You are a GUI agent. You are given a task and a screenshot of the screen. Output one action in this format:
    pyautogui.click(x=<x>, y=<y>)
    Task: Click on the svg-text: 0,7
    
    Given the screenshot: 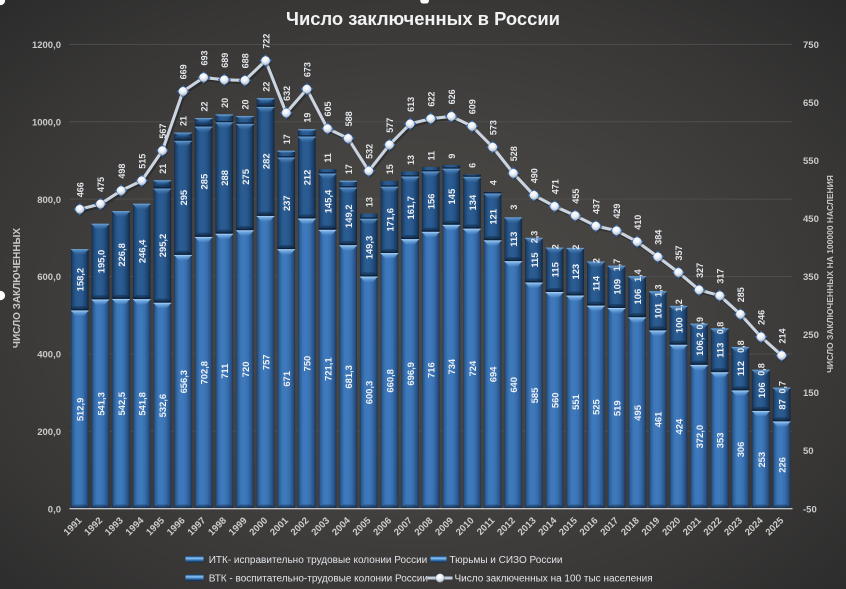 What is the action you would take?
    pyautogui.click(x=782, y=387)
    